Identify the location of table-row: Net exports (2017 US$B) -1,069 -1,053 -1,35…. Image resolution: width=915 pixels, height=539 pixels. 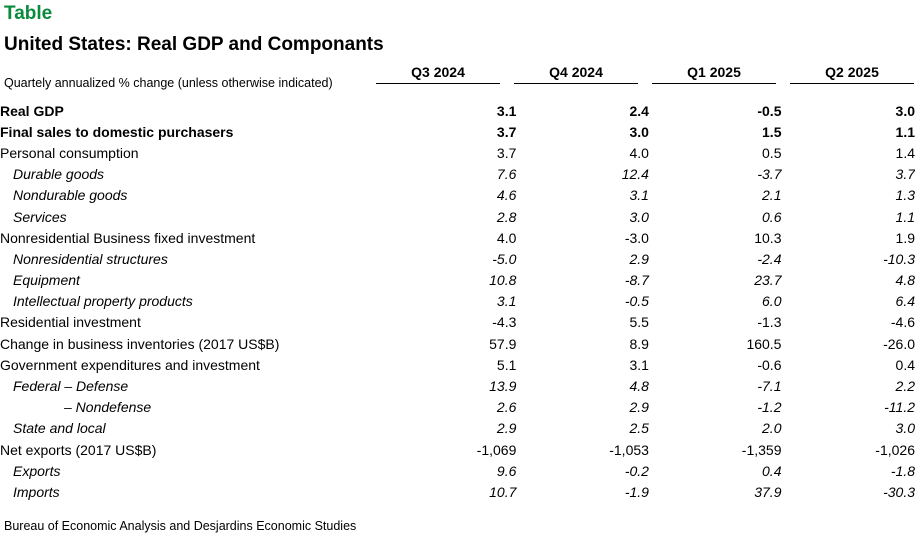
(457, 449).